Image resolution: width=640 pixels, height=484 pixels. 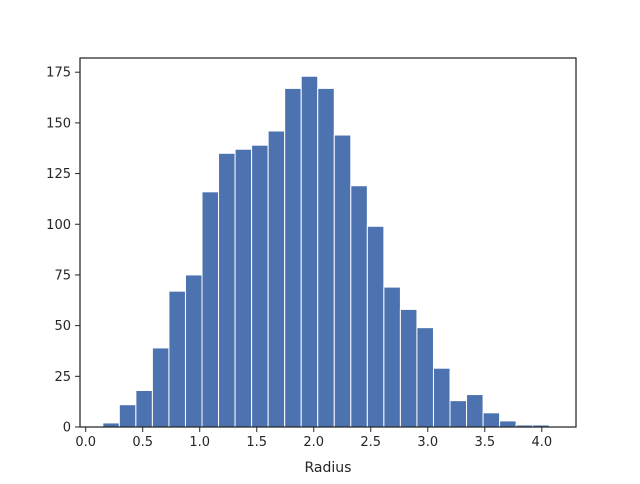 What do you see at coordinates (62, 377) in the screenshot?
I see `y-tick-label: 25` at bounding box center [62, 377].